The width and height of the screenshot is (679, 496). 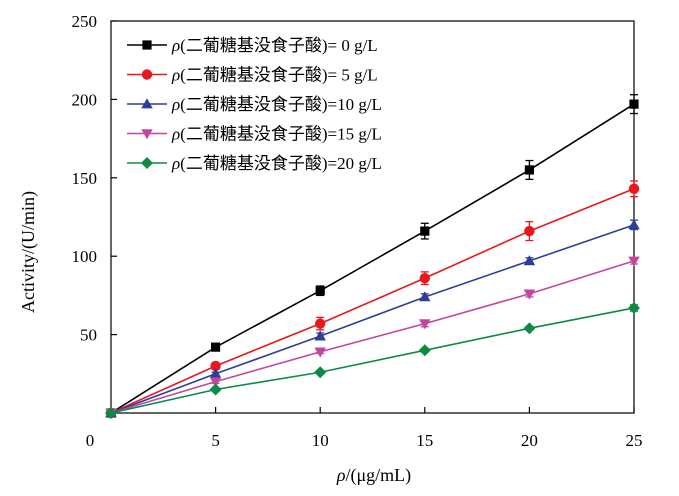 I want to click on legend-label: ρ(二葡糖基没食子酸)= 0 g/L, so click(x=274, y=45).